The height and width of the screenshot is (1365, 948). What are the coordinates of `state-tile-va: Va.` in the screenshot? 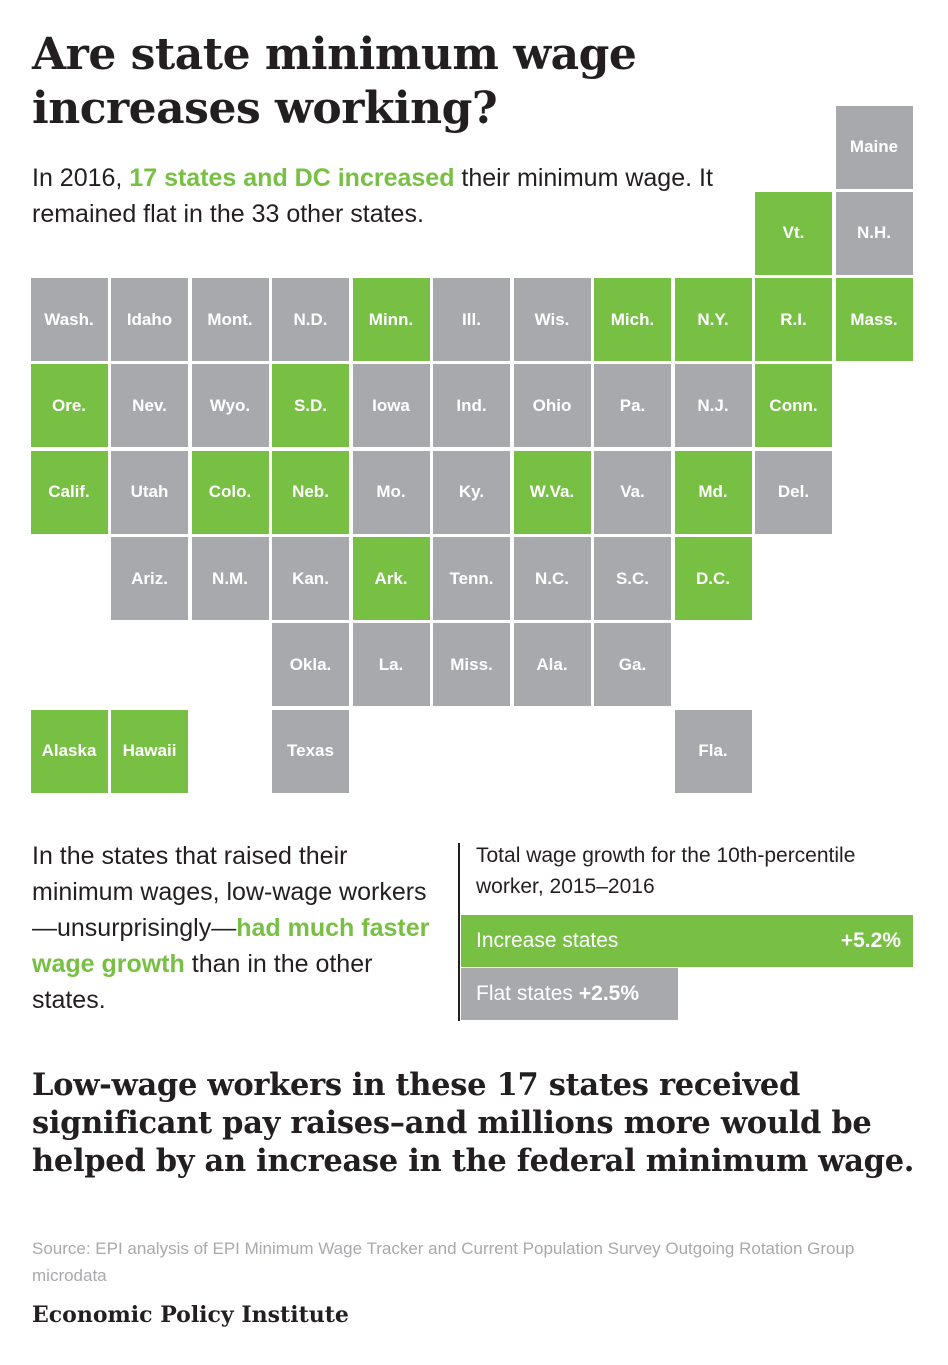 It's located at (632, 492).